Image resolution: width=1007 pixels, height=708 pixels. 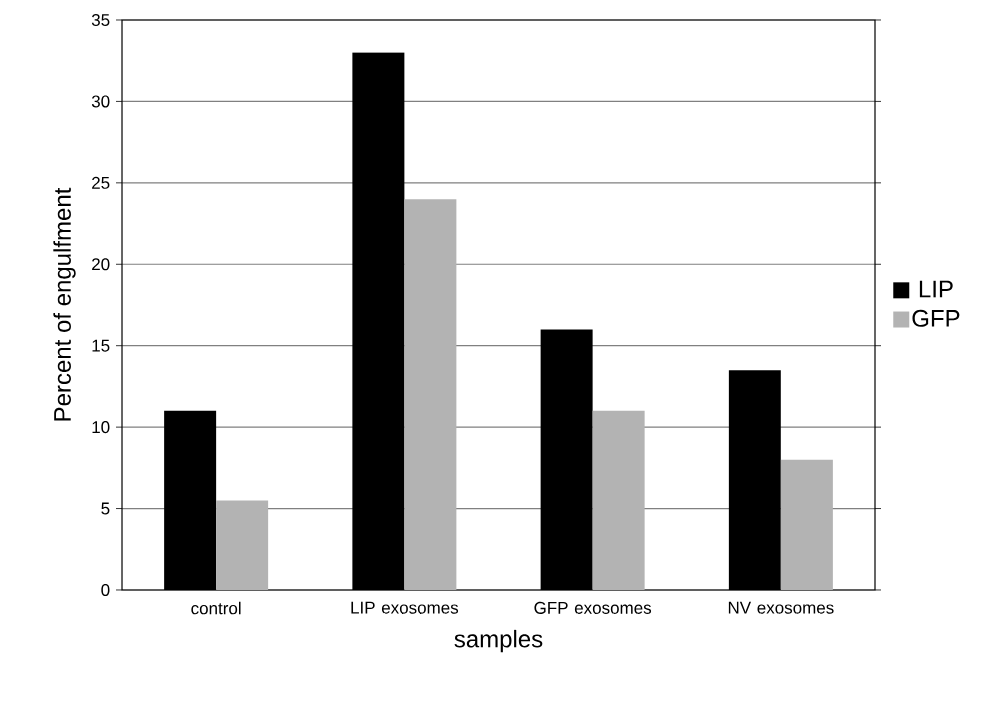 What do you see at coordinates (936, 318) in the screenshot?
I see `legend-label: GFP` at bounding box center [936, 318].